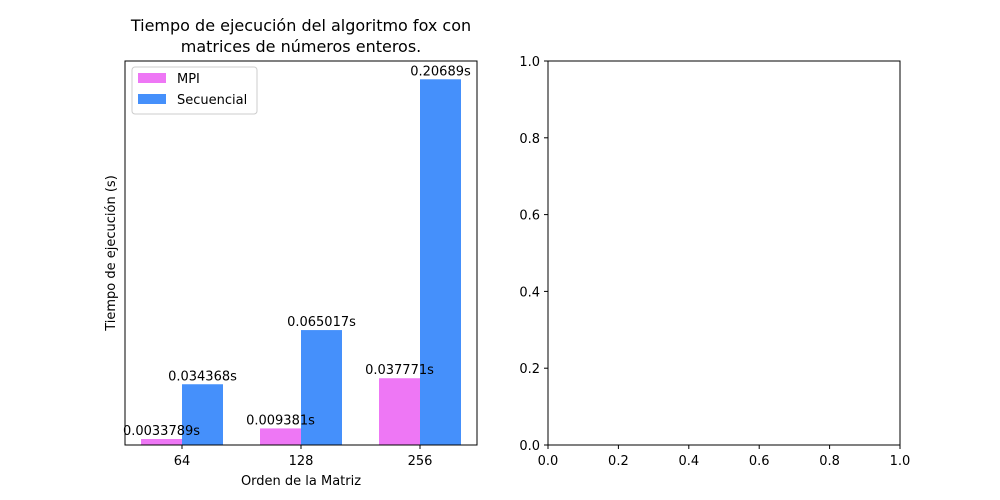 The height and width of the screenshot is (500, 1000). I want to click on empty-x-tick-label: 0.0, so click(548, 461).